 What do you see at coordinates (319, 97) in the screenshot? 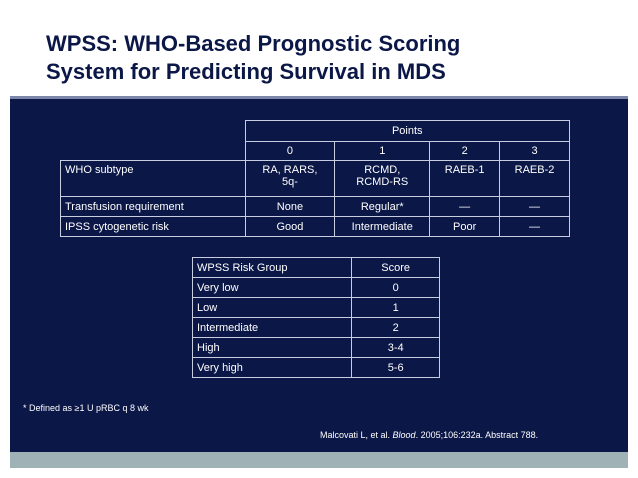
I see `title-divider` at bounding box center [319, 97].